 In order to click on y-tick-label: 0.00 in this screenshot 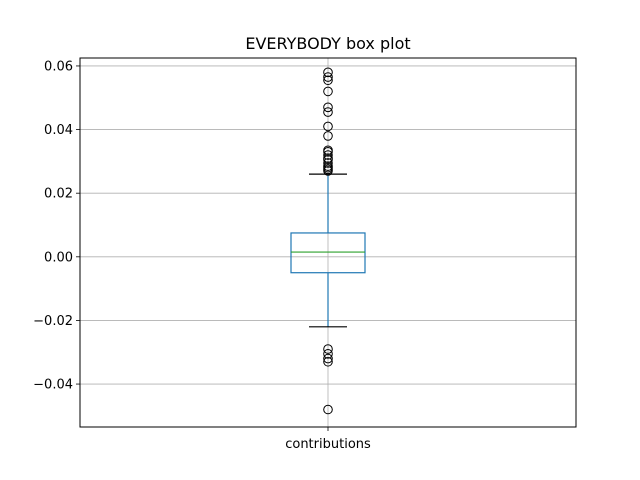, I will do `click(58, 257)`.